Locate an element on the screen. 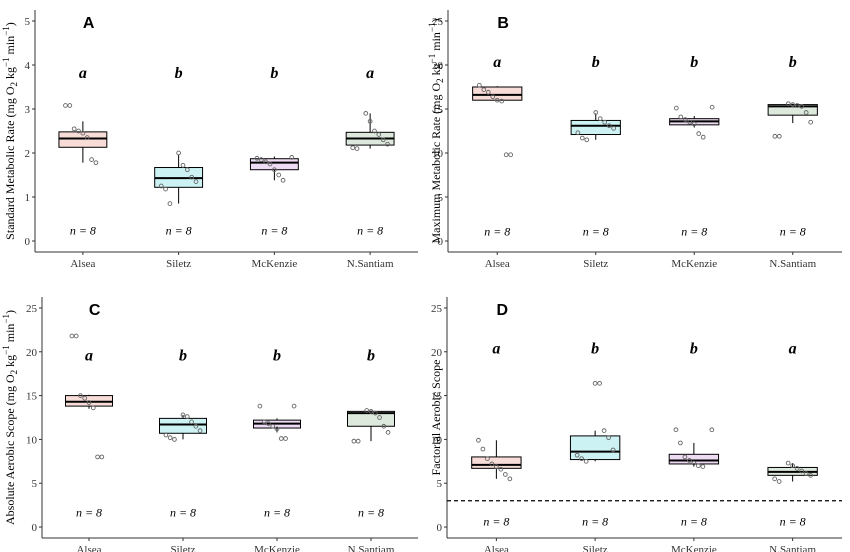  y-tick-label: 15 is located at coordinates (32, 397).